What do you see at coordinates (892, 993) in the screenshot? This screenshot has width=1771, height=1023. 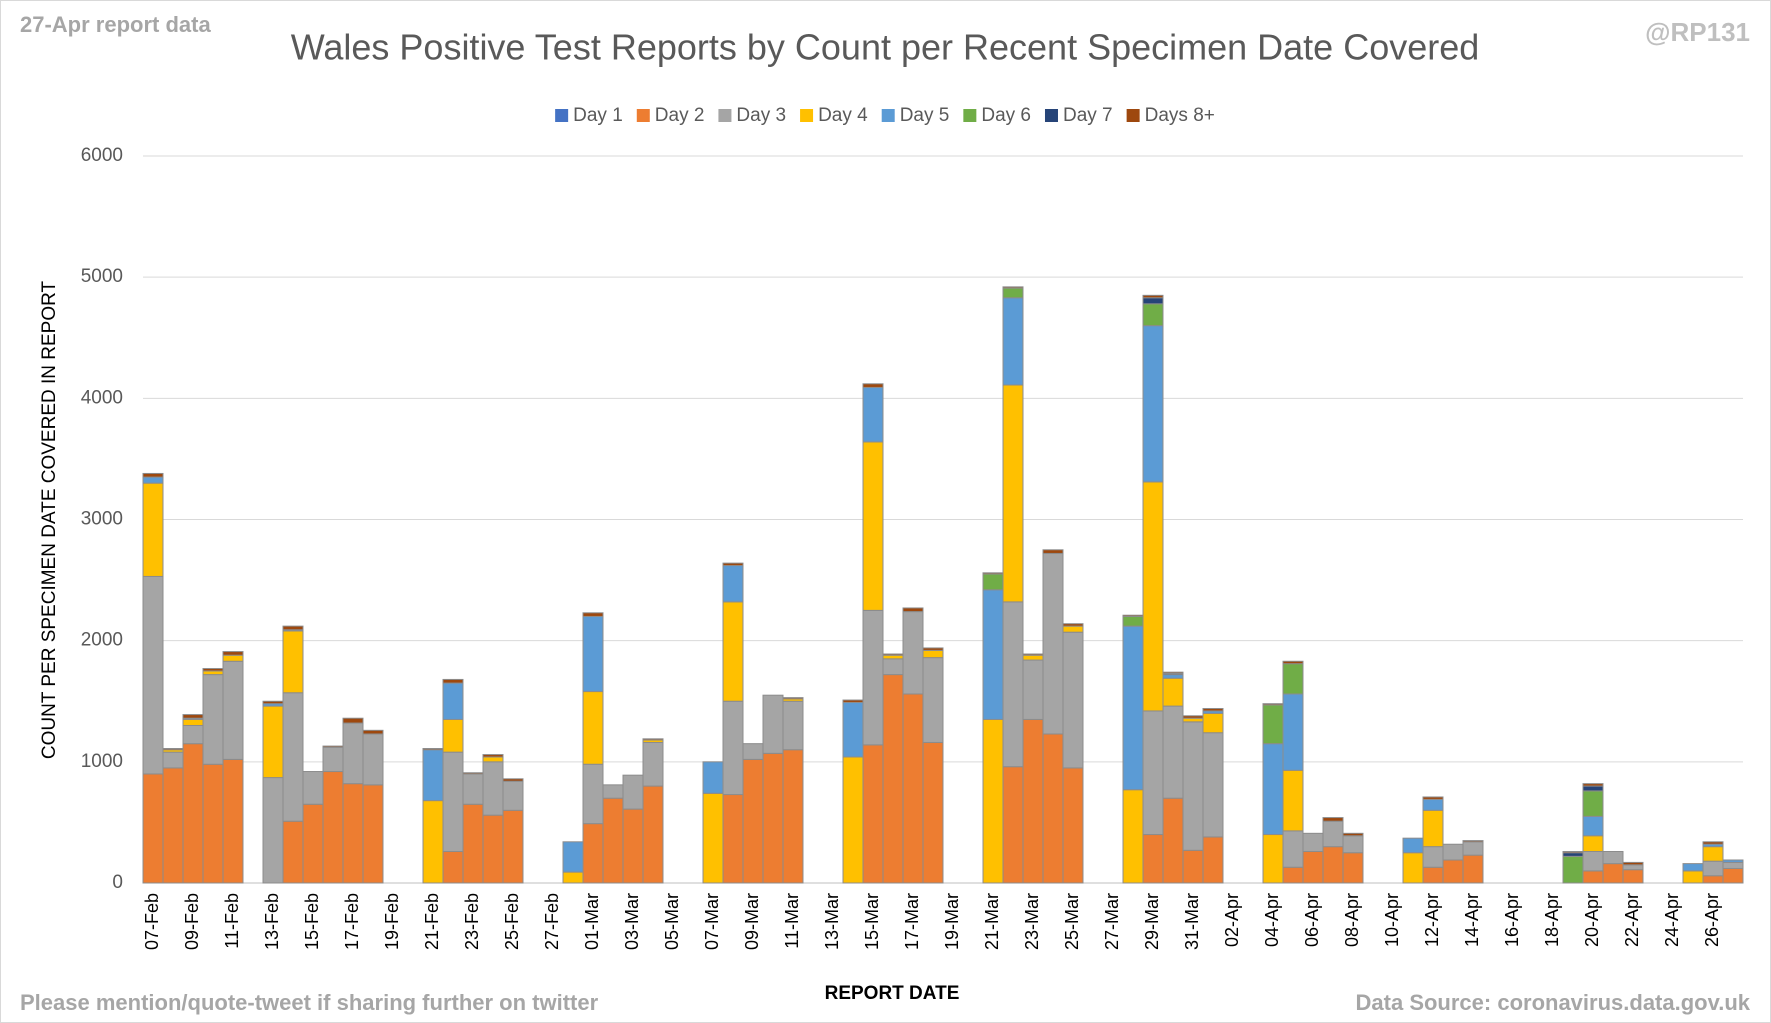 I see `x-axis-label: REPORT DATE` at bounding box center [892, 993].